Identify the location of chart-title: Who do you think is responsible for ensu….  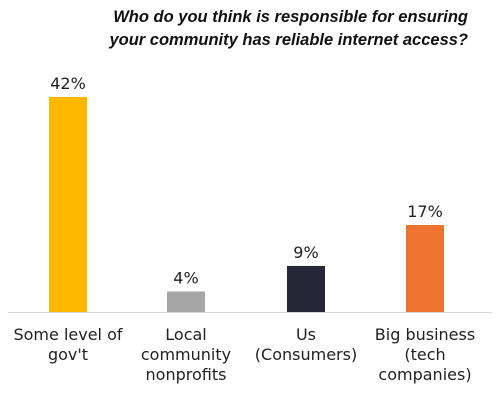
(288, 28).